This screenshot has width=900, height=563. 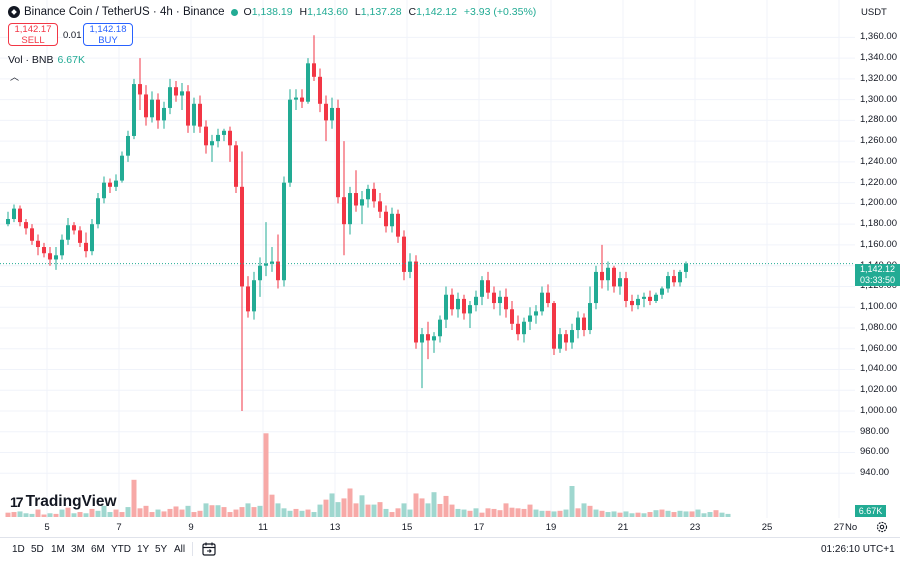 I want to click on tradingview-logo-text: TradingView, so click(x=71, y=501).